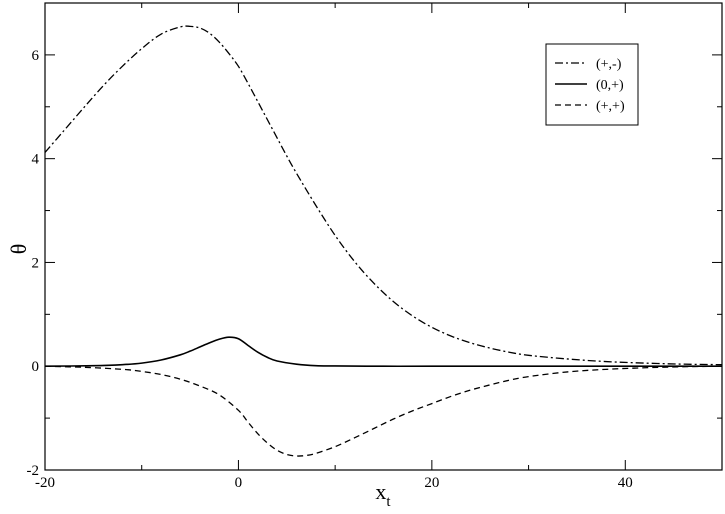 This screenshot has height=514, width=725. What do you see at coordinates (380, 491) in the screenshot?
I see `x-axis-title-main: x` at bounding box center [380, 491].